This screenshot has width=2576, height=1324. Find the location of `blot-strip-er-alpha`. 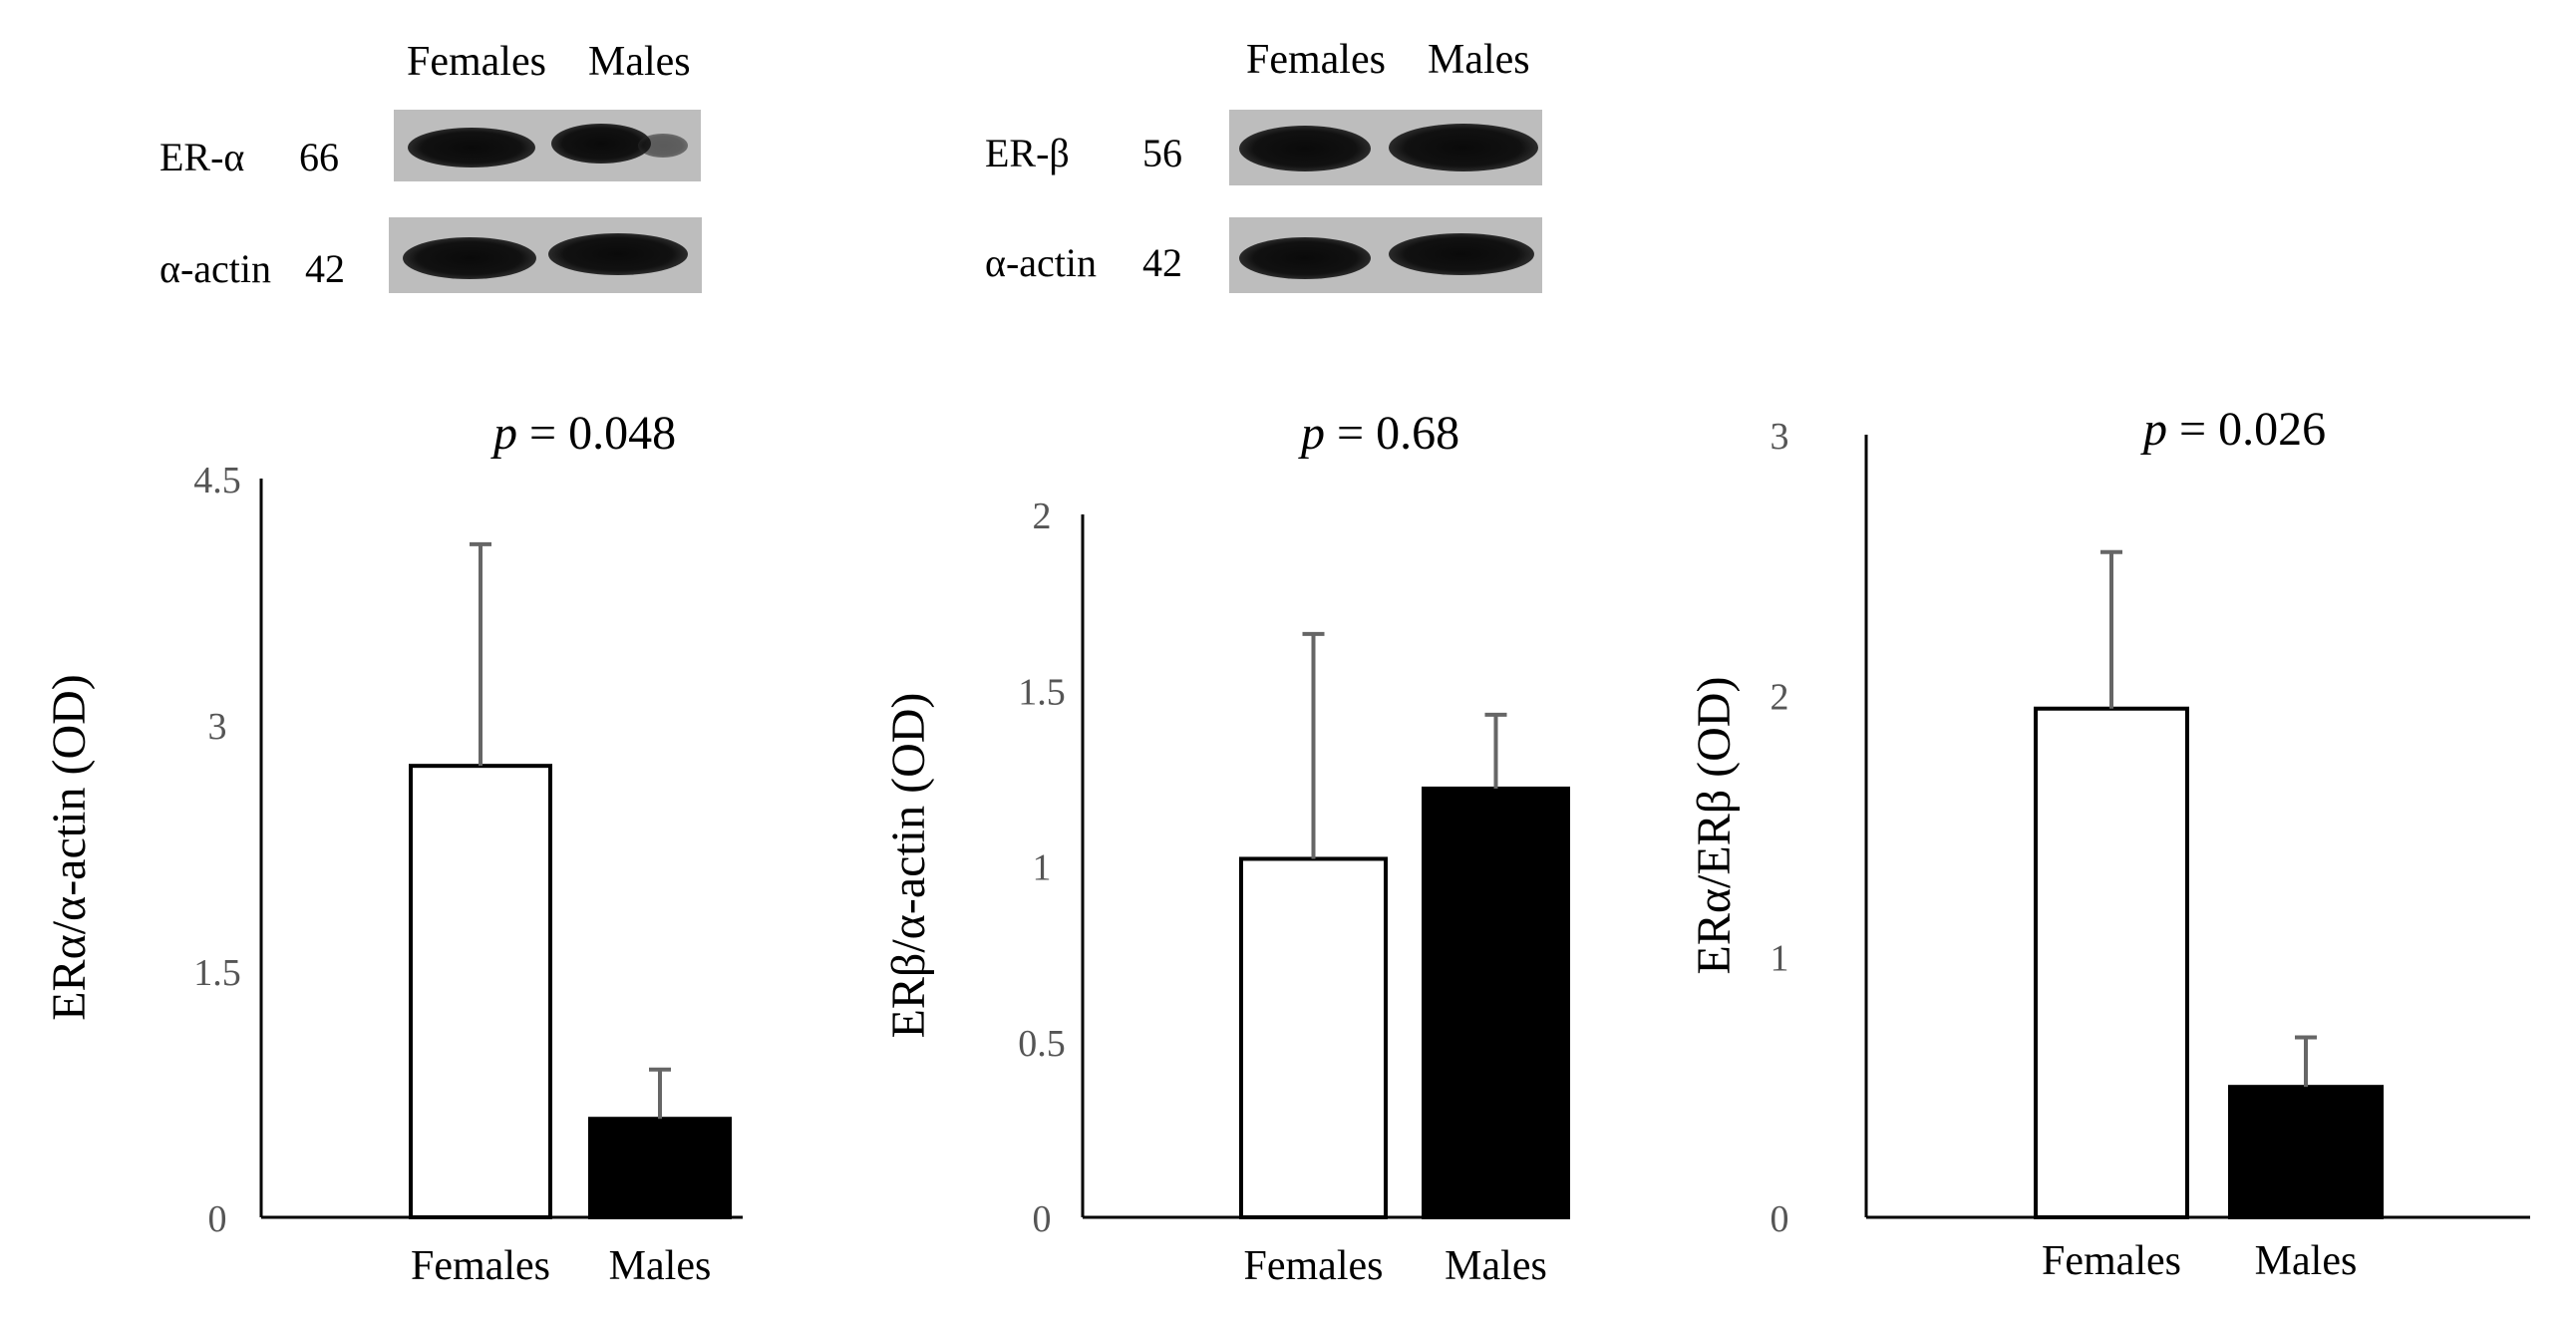

blot-strip-er-alpha is located at coordinates (547, 145).